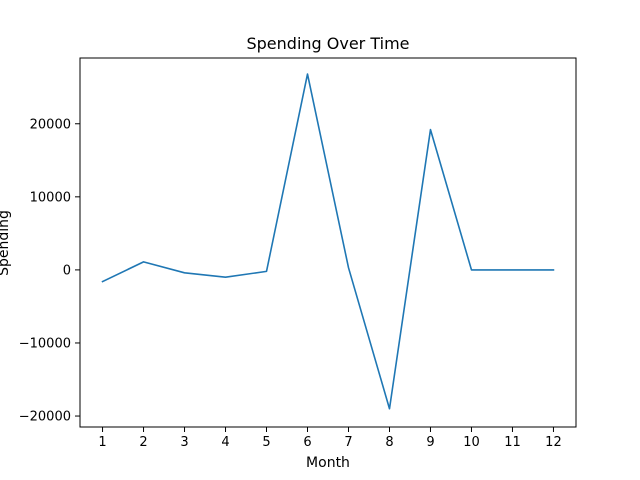 Image resolution: width=640 pixels, height=480 pixels. What do you see at coordinates (102, 442) in the screenshot?
I see `x-tick-label: 1` at bounding box center [102, 442].